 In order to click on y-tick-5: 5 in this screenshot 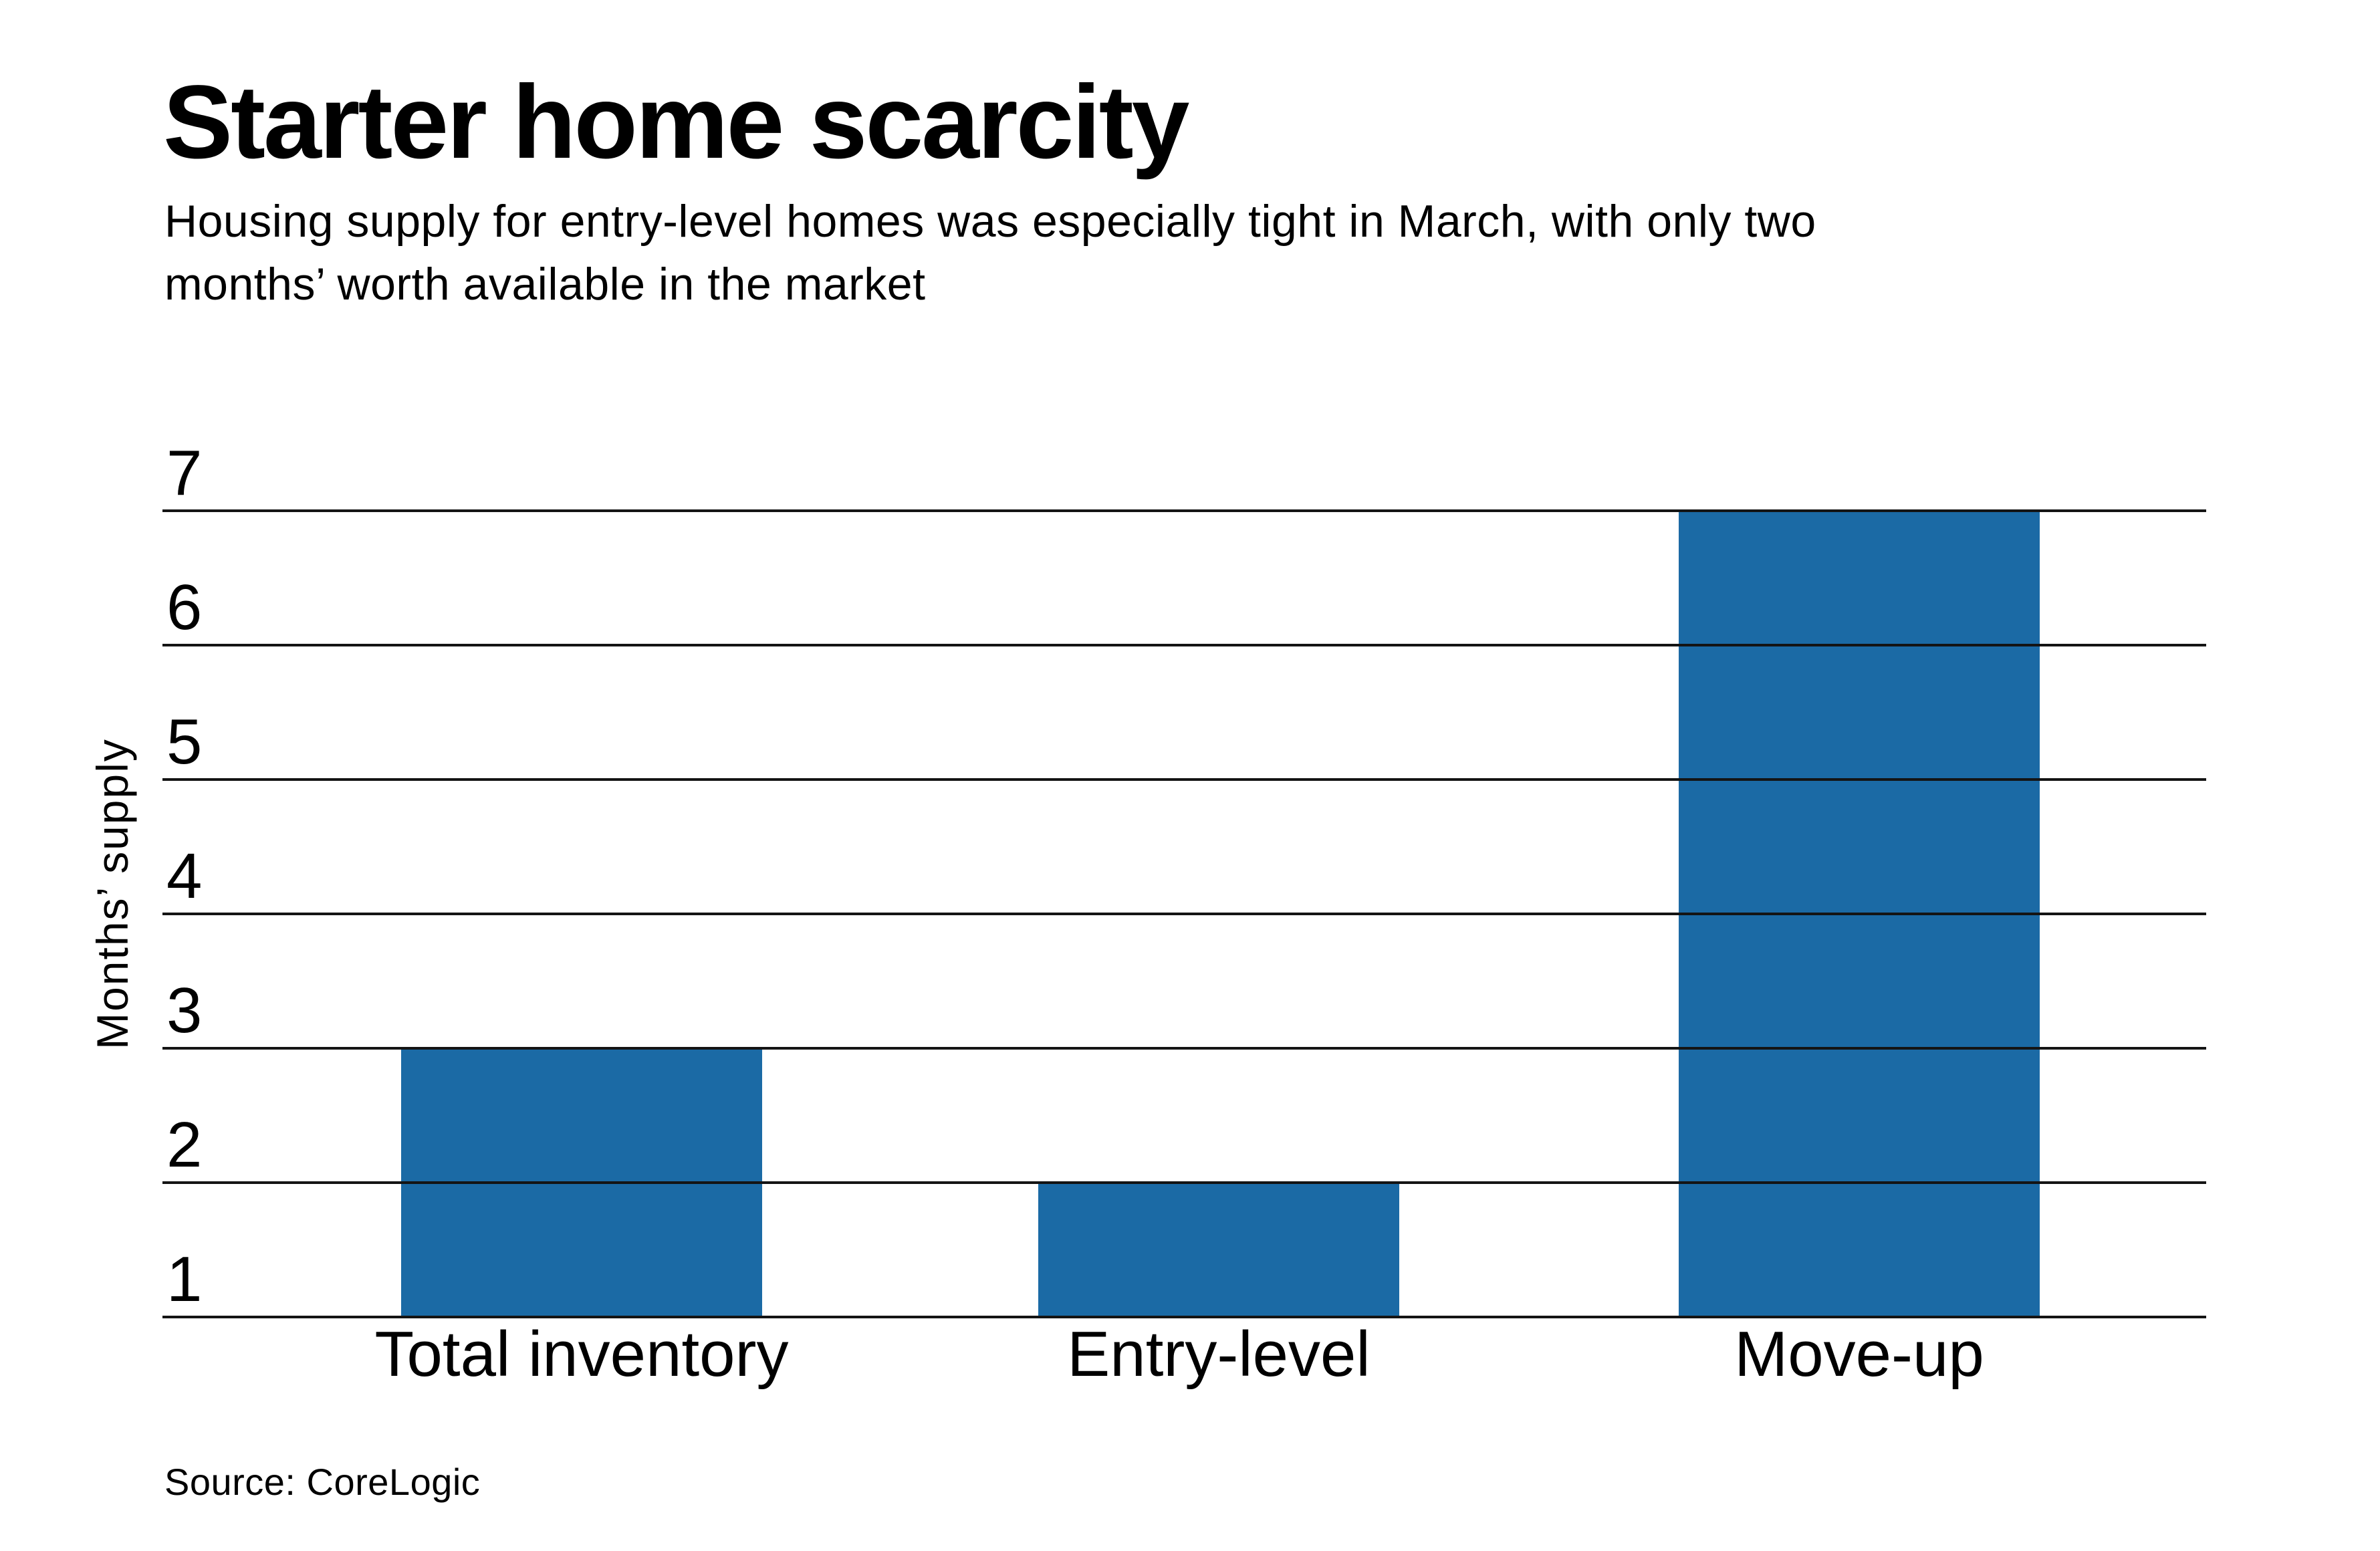, I will do `click(184, 742)`.